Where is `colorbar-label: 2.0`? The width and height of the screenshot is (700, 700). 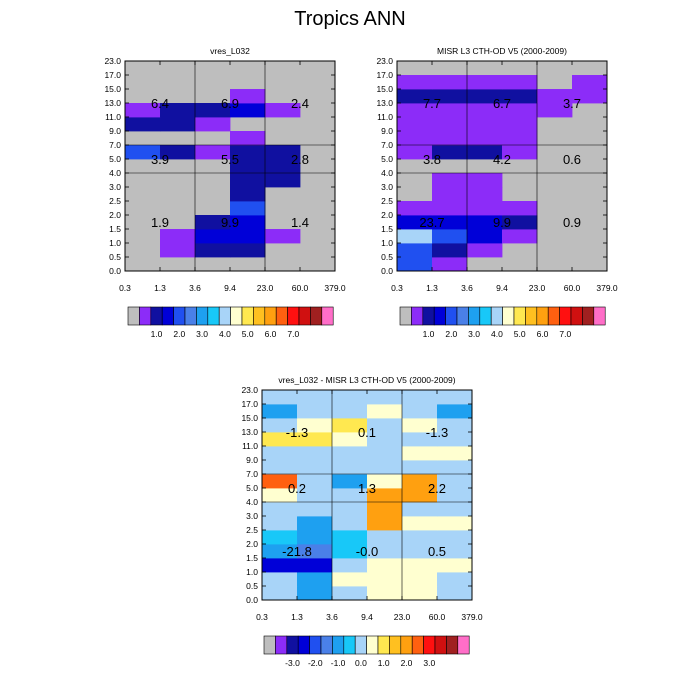
colorbar-label: 2.0 is located at coordinates (179, 334).